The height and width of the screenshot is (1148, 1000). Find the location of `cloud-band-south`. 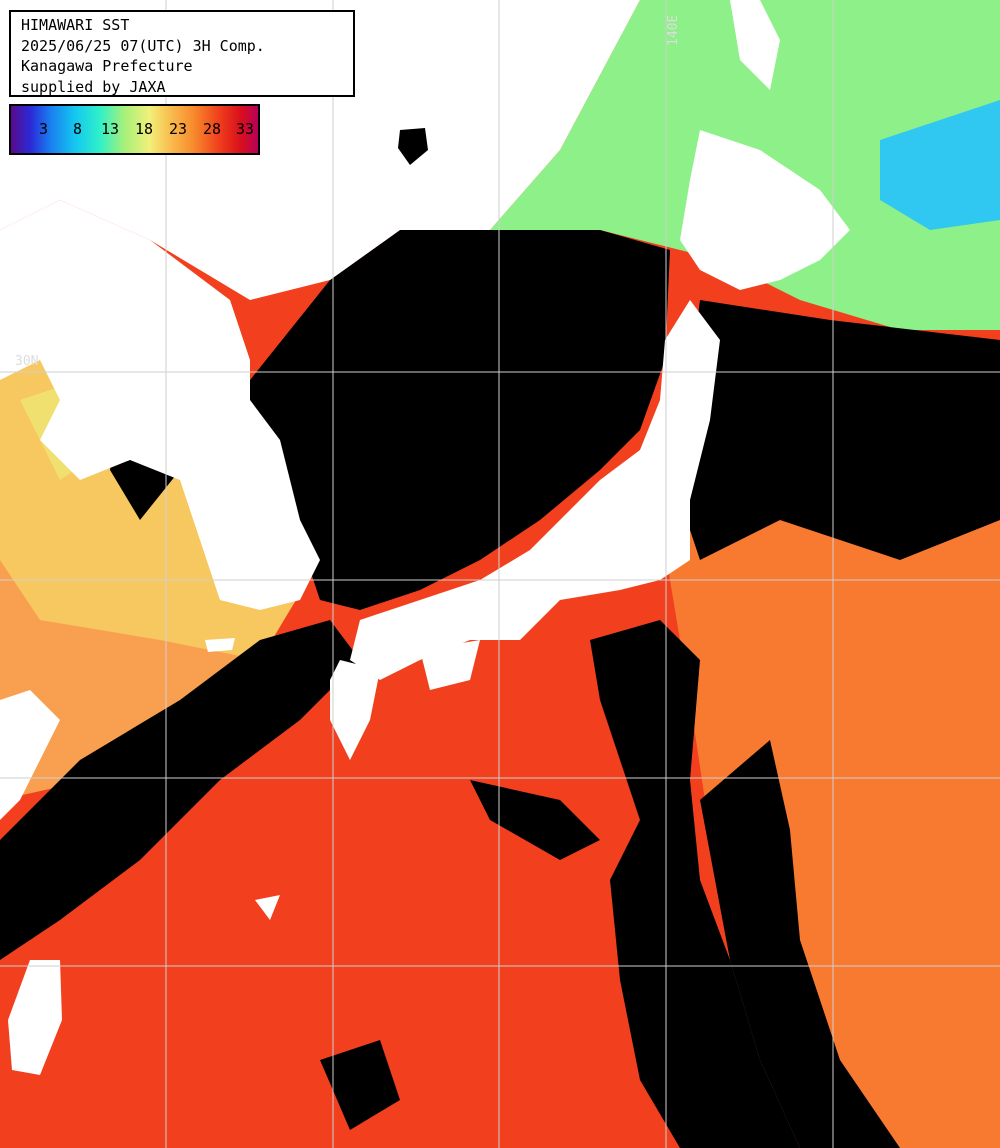

cloud-band-south is located at coordinates (695, 884).